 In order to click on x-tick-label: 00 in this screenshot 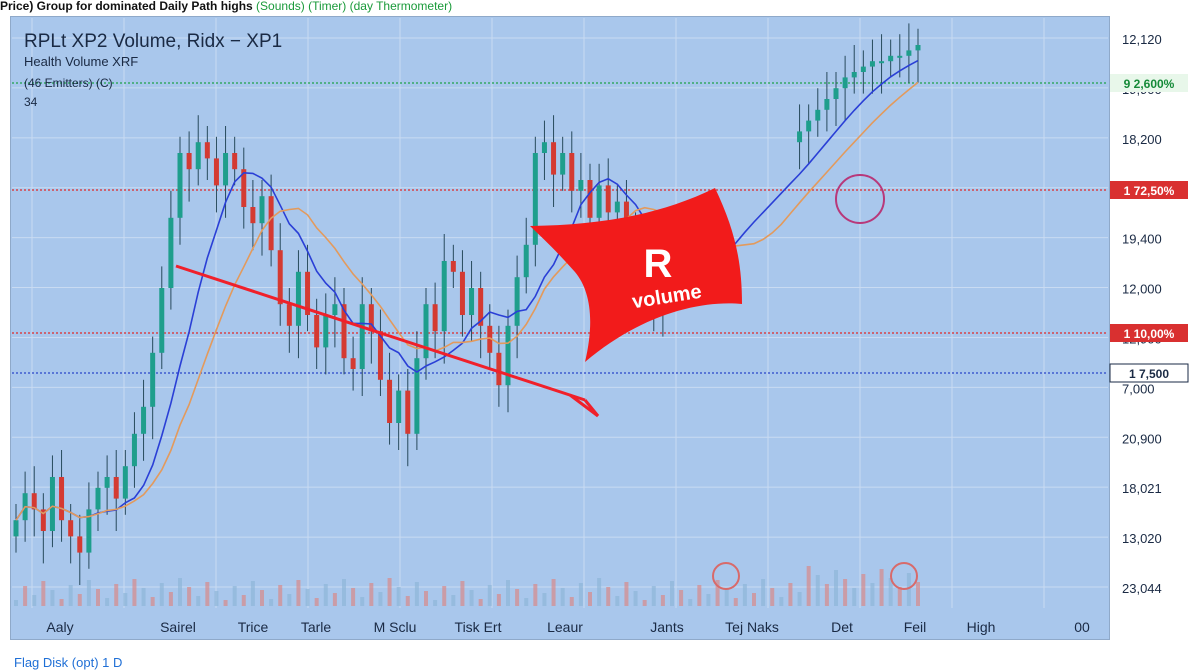, I will do `click(1082, 627)`.